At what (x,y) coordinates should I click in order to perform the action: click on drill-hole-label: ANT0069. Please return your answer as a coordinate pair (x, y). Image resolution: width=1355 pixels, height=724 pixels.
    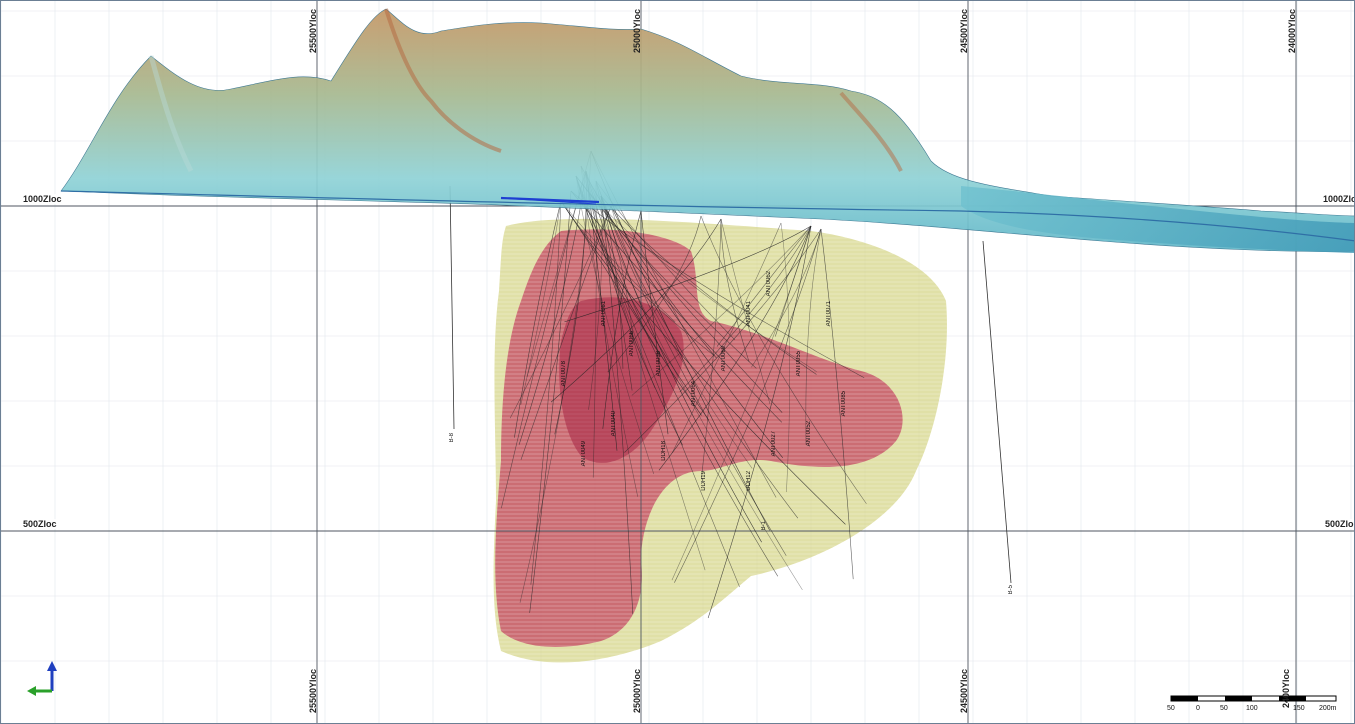
    Looking at the image, I should click on (724, 359).